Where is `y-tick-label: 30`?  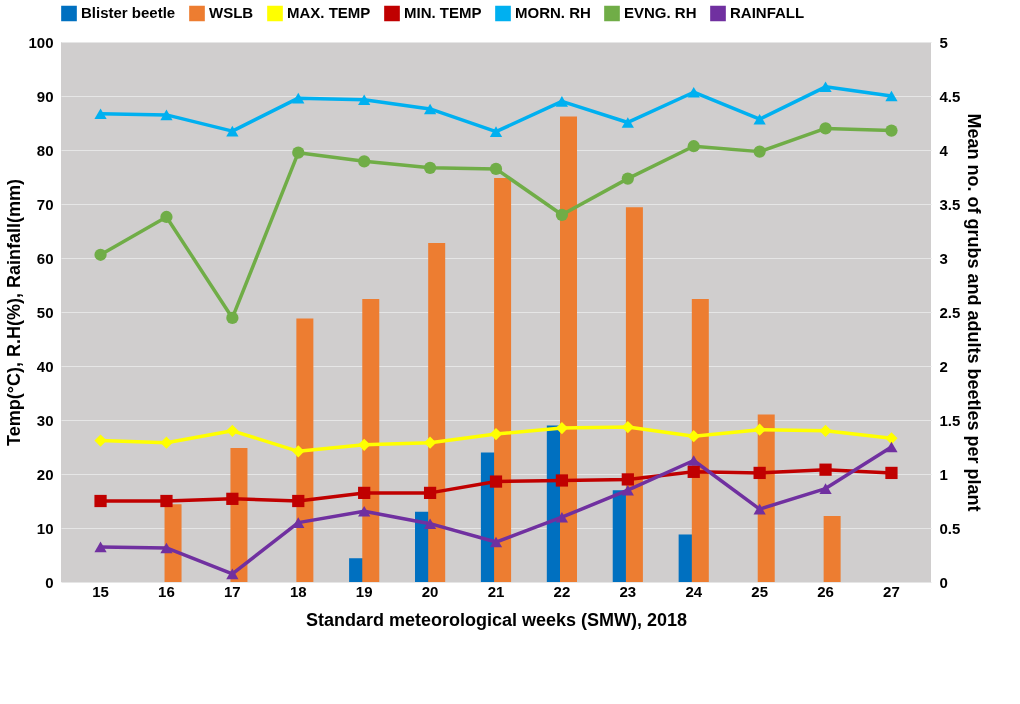
y-tick-label: 30 is located at coordinates (45, 420).